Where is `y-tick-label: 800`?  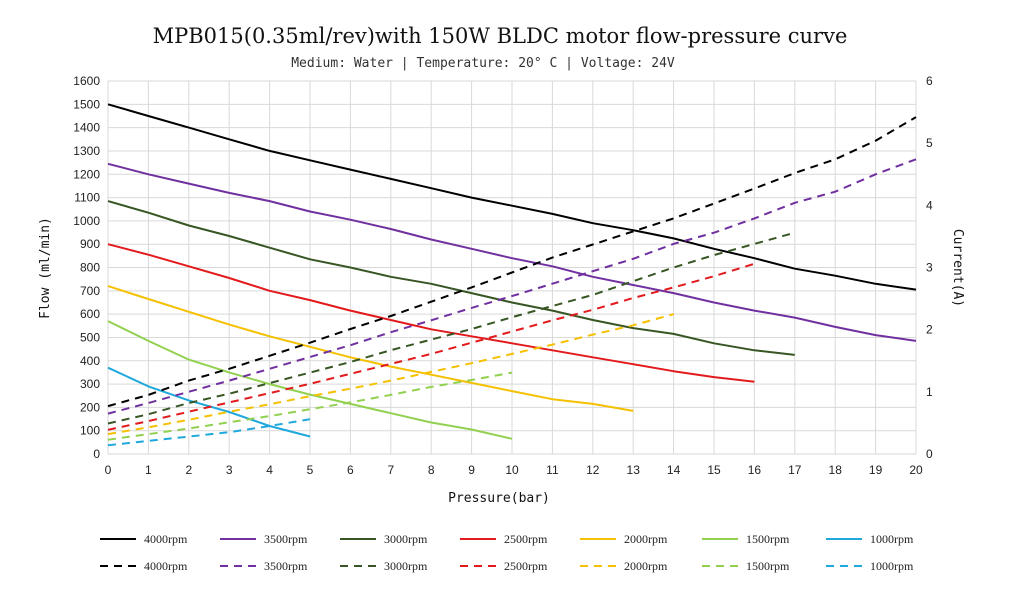
y-tick-label: 800 is located at coordinates (90, 268).